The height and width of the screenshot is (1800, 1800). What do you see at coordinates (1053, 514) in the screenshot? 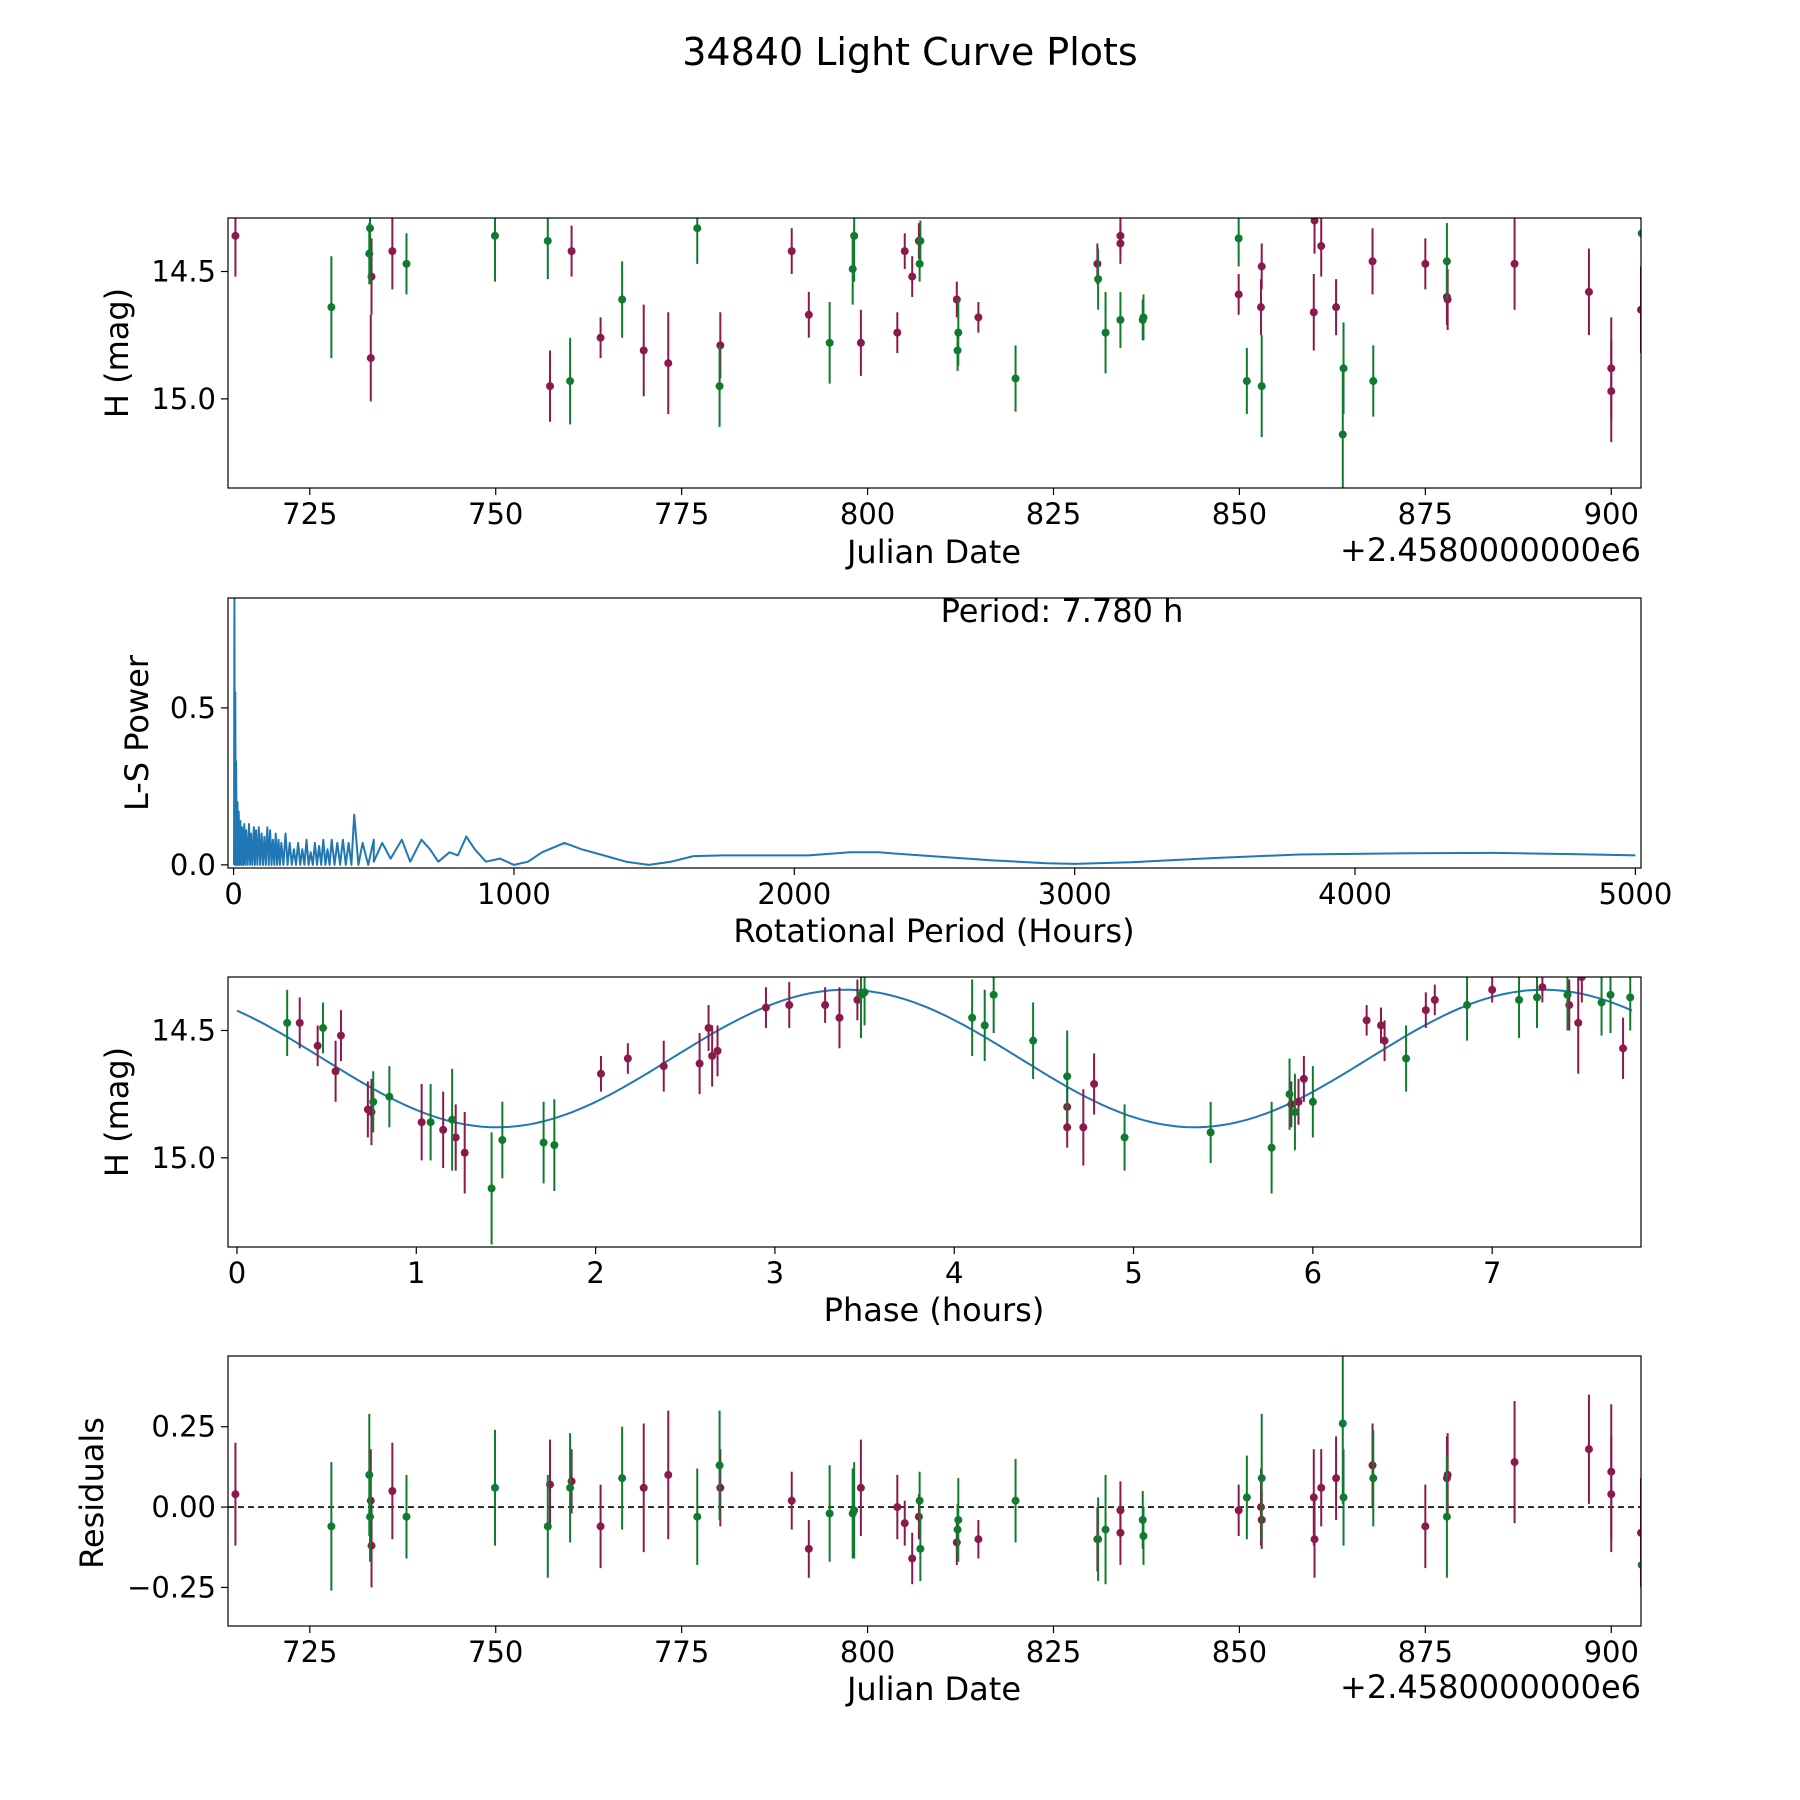
I see `x-tick-label: 825` at bounding box center [1053, 514].